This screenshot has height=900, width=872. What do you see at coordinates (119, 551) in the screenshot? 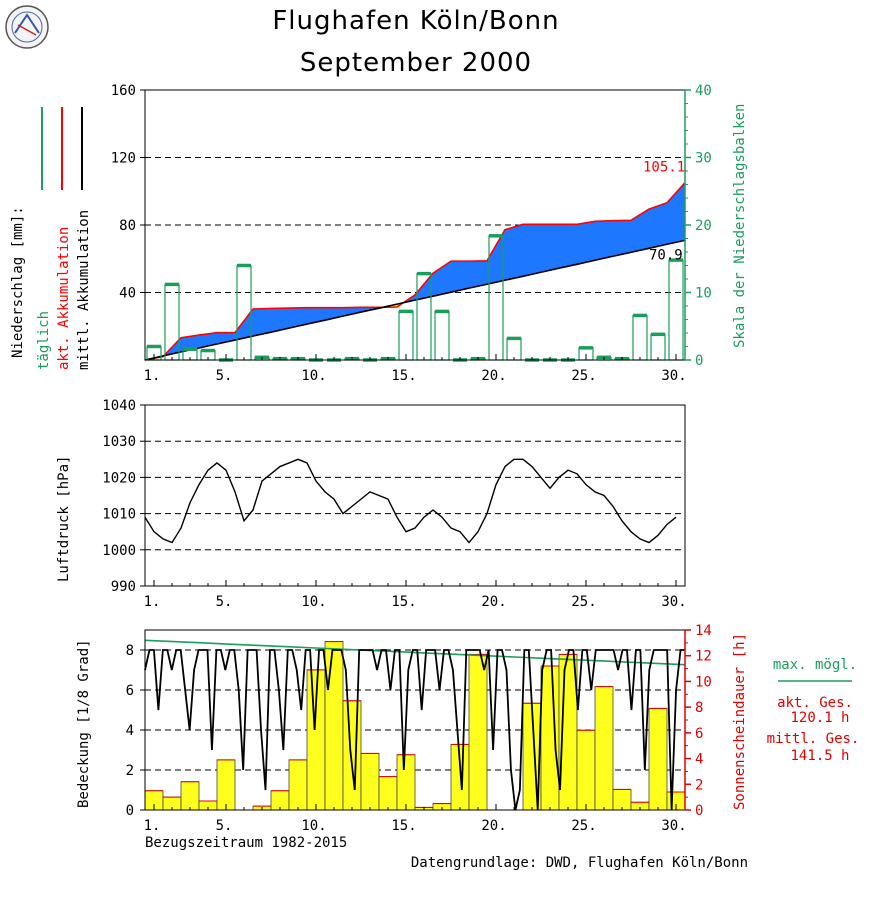
I see `y-tick-label: 1000` at bounding box center [119, 551].